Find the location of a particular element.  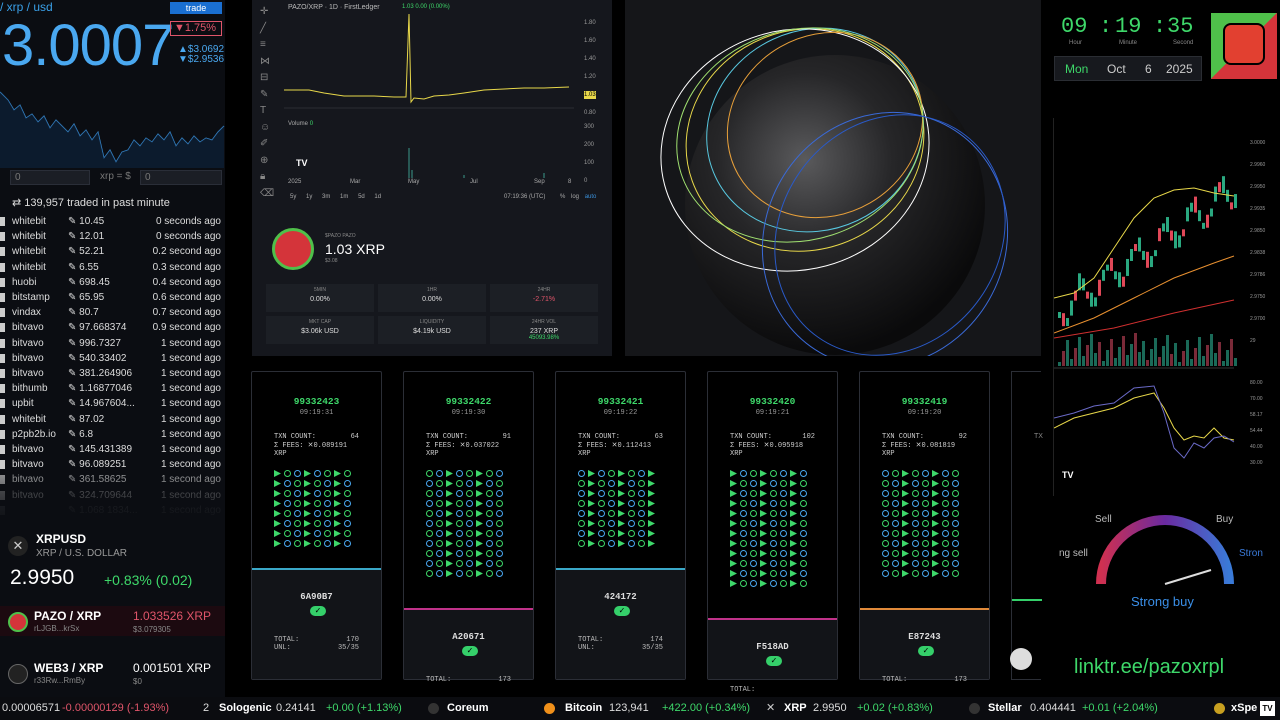

y-tick: 2.9935 is located at coordinates (1258, 209).